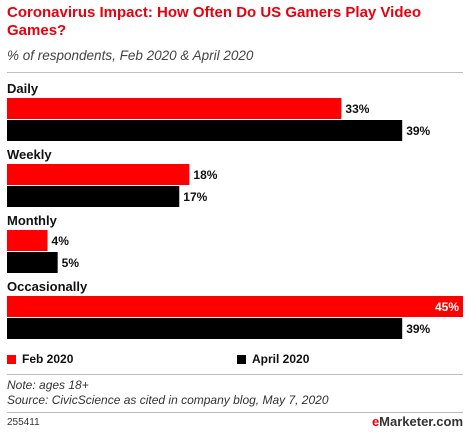 This screenshot has width=470, height=433. I want to click on category-label-occasionally: Occasionally, so click(47, 286).